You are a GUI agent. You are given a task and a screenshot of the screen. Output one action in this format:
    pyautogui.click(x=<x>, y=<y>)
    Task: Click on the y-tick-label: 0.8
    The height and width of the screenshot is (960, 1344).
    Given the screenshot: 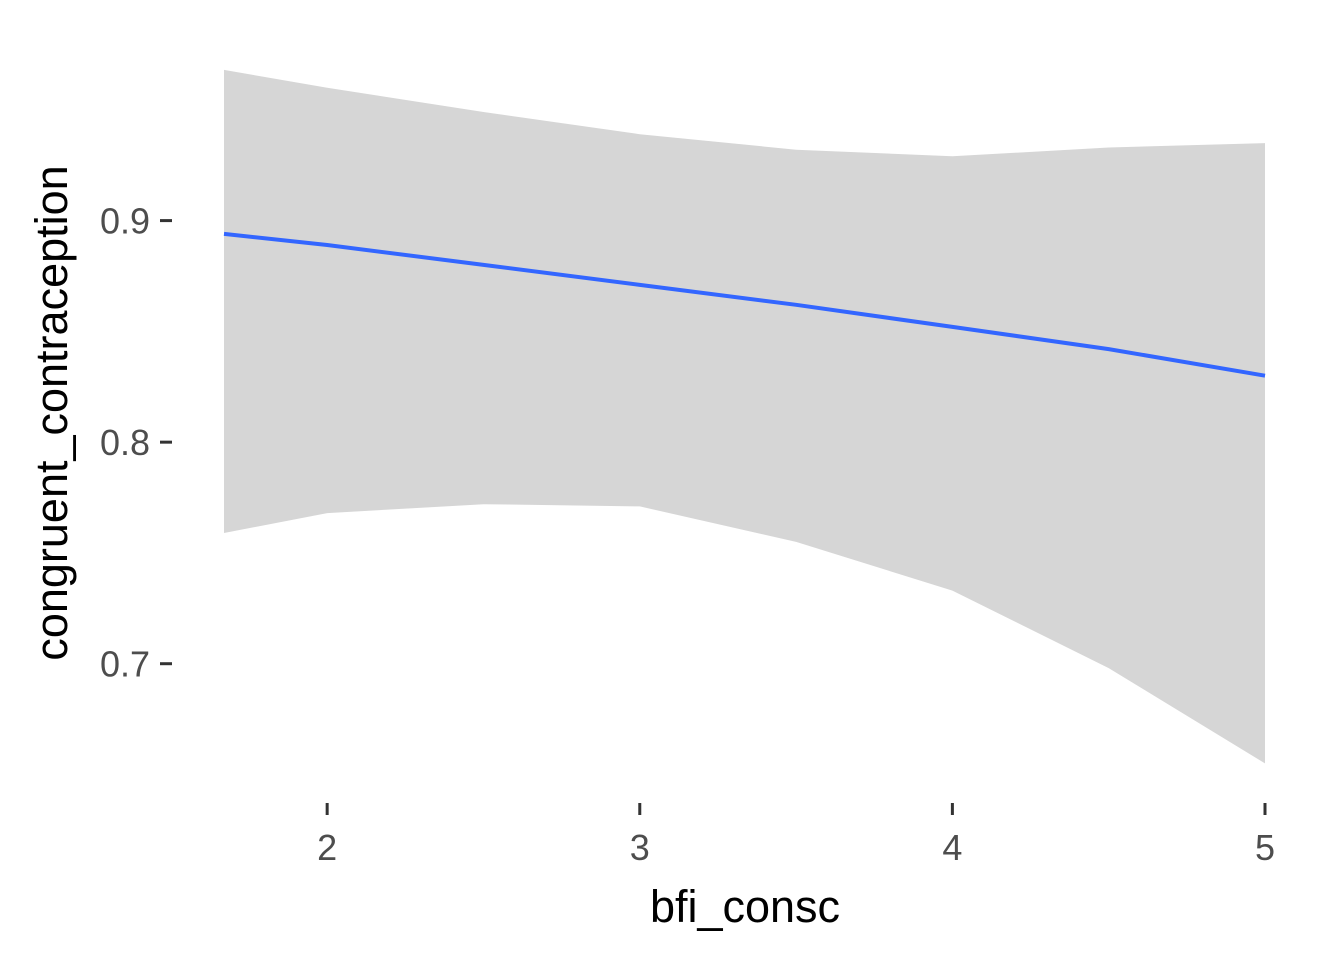 What is the action you would take?
    pyautogui.click(x=125, y=442)
    